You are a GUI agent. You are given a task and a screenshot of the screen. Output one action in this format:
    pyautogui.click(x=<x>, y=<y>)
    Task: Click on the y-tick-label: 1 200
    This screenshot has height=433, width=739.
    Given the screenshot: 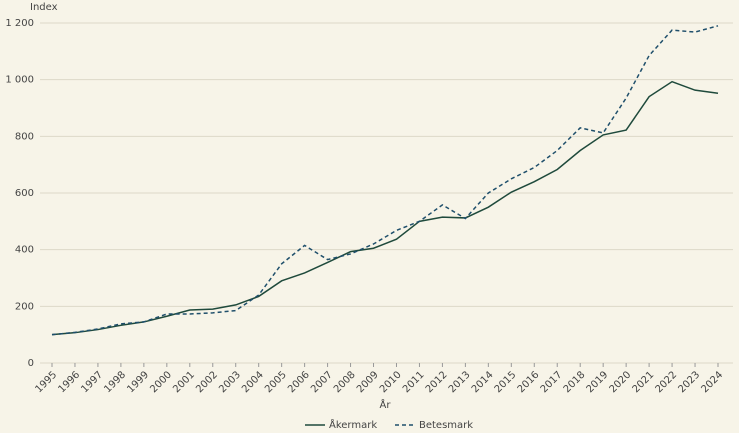 What is the action you would take?
    pyautogui.click(x=19, y=23)
    